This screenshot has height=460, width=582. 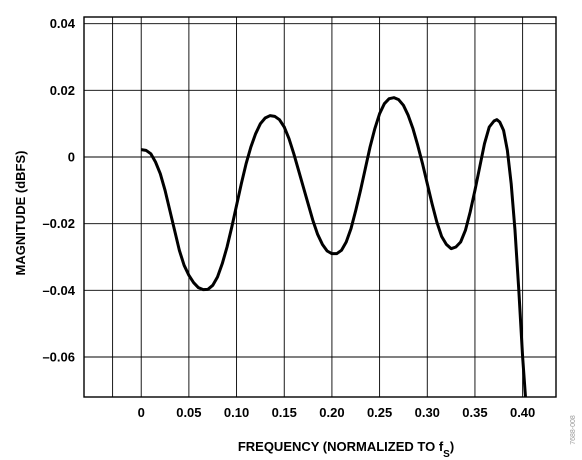 I want to click on x-tick-label: 0.05, so click(x=188, y=412).